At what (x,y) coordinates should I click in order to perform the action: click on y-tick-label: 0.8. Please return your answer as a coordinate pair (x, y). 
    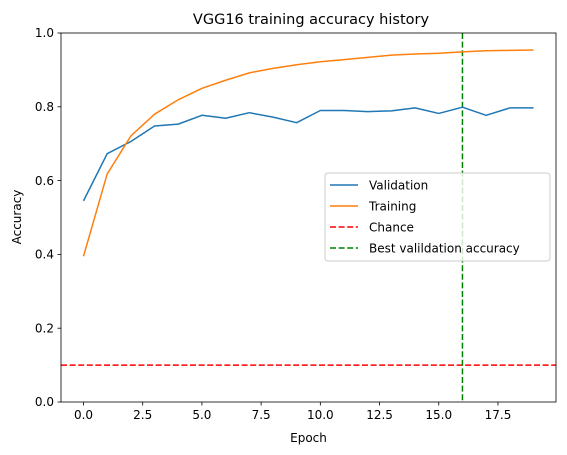
    Looking at the image, I should click on (44, 107).